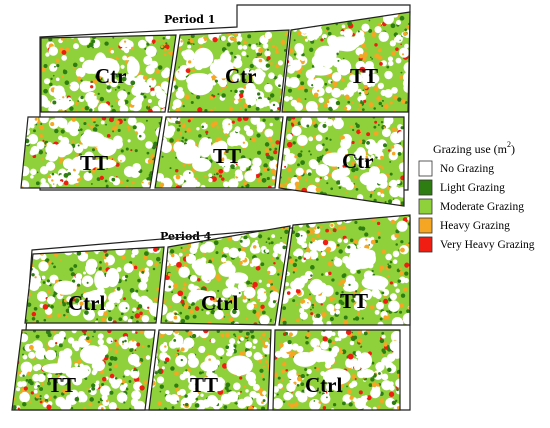 The width and height of the screenshot is (550, 428). What do you see at coordinates (364, 76) in the screenshot?
I see `plot-label-1-3: TT` at bounding box center [364, 76].